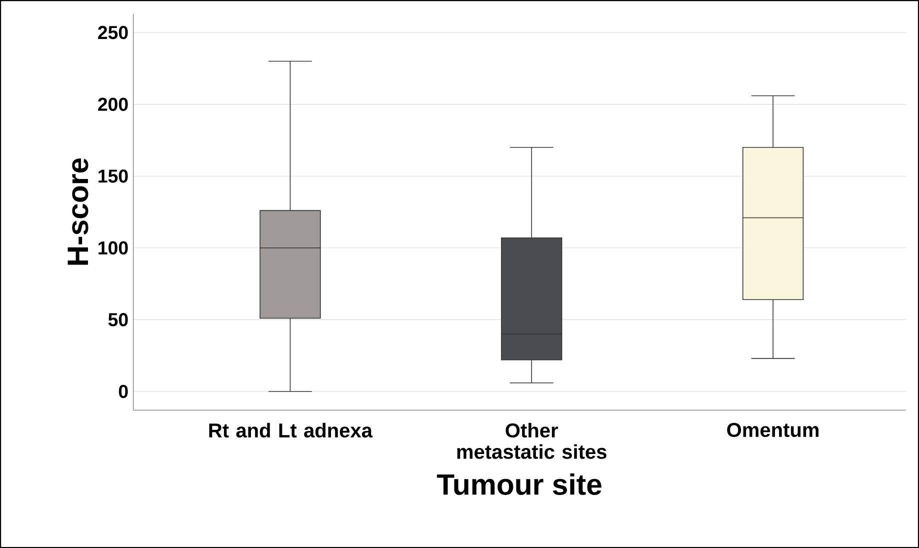 The image size is (919, 548). What do you see at coordinates (118, 319) in the screenshot?
I see `y-tick-label: 50` at bounding box center [118, 319].